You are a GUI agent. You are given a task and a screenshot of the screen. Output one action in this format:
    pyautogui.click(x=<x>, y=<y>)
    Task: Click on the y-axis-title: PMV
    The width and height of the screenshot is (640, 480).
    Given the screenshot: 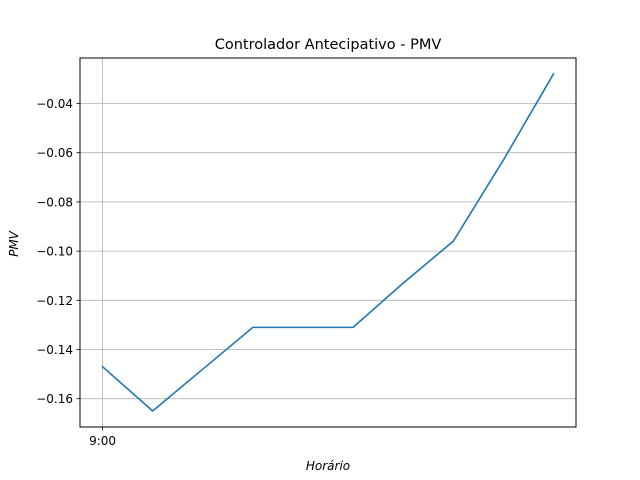 What is the action you would take?
    pyautogui.click(x=14, y=243)
    